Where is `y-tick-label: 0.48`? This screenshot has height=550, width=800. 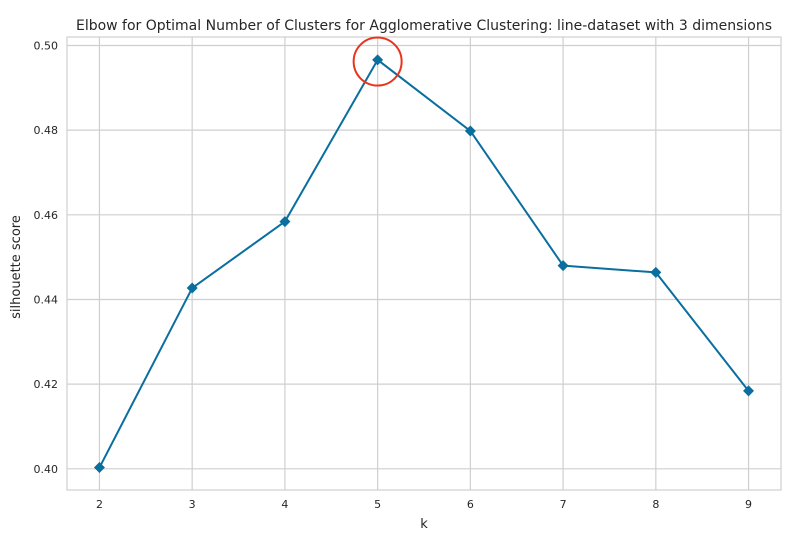 y-tick-label: 0.48 is located at coordinates (46, 130).